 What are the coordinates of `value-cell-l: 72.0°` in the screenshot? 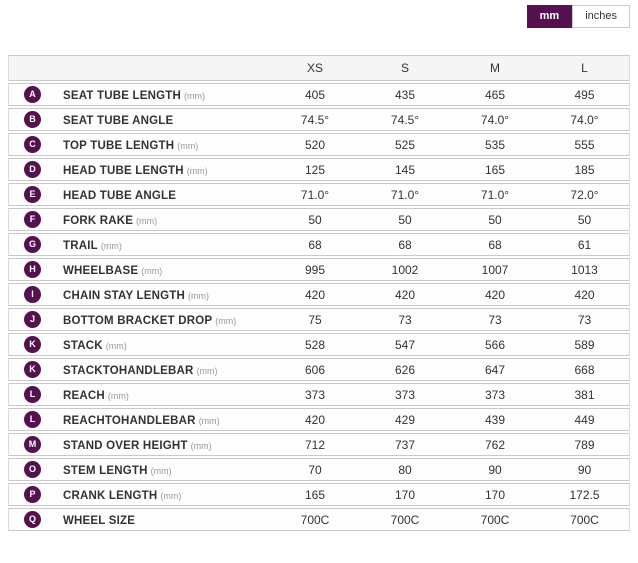 It's located at (585, 194).